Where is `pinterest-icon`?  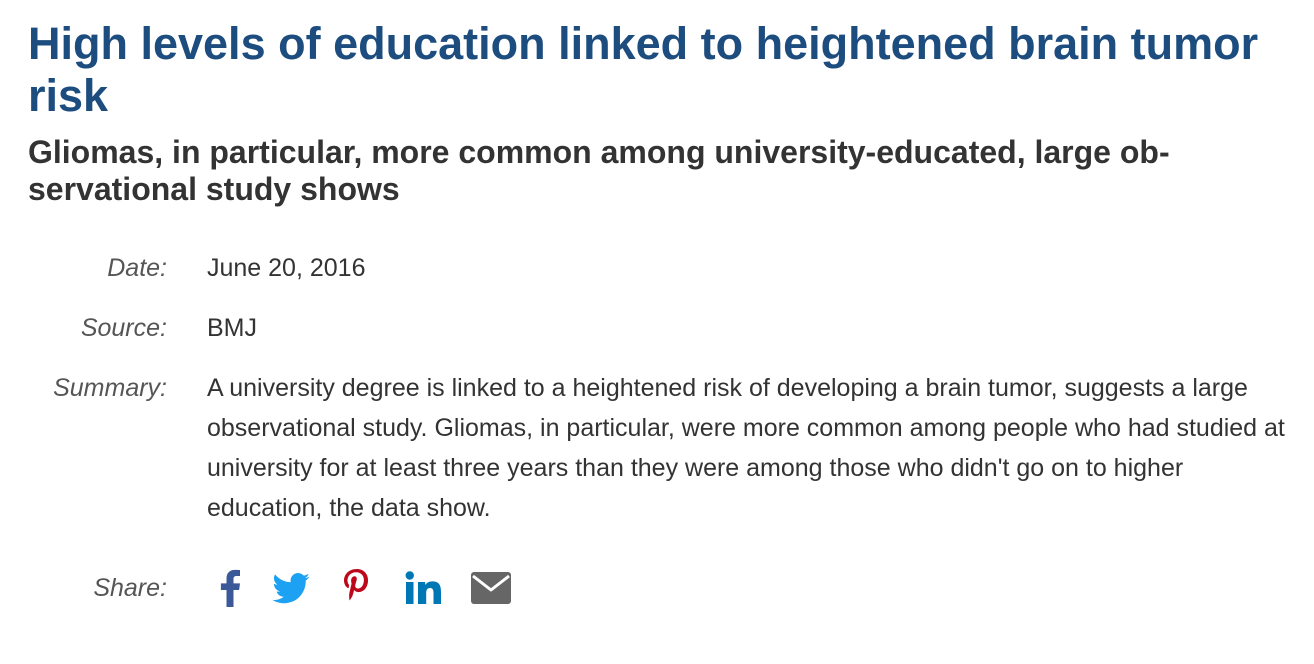 pinterest-icon is located at coordinates (356, 588).